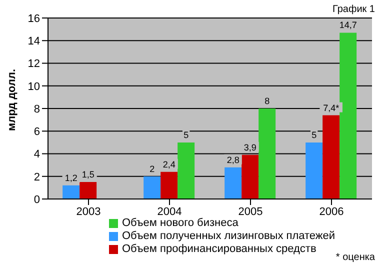 This screenshot has width=385, height=269. I want to click on chart-title: График 1, so click(353, 9).